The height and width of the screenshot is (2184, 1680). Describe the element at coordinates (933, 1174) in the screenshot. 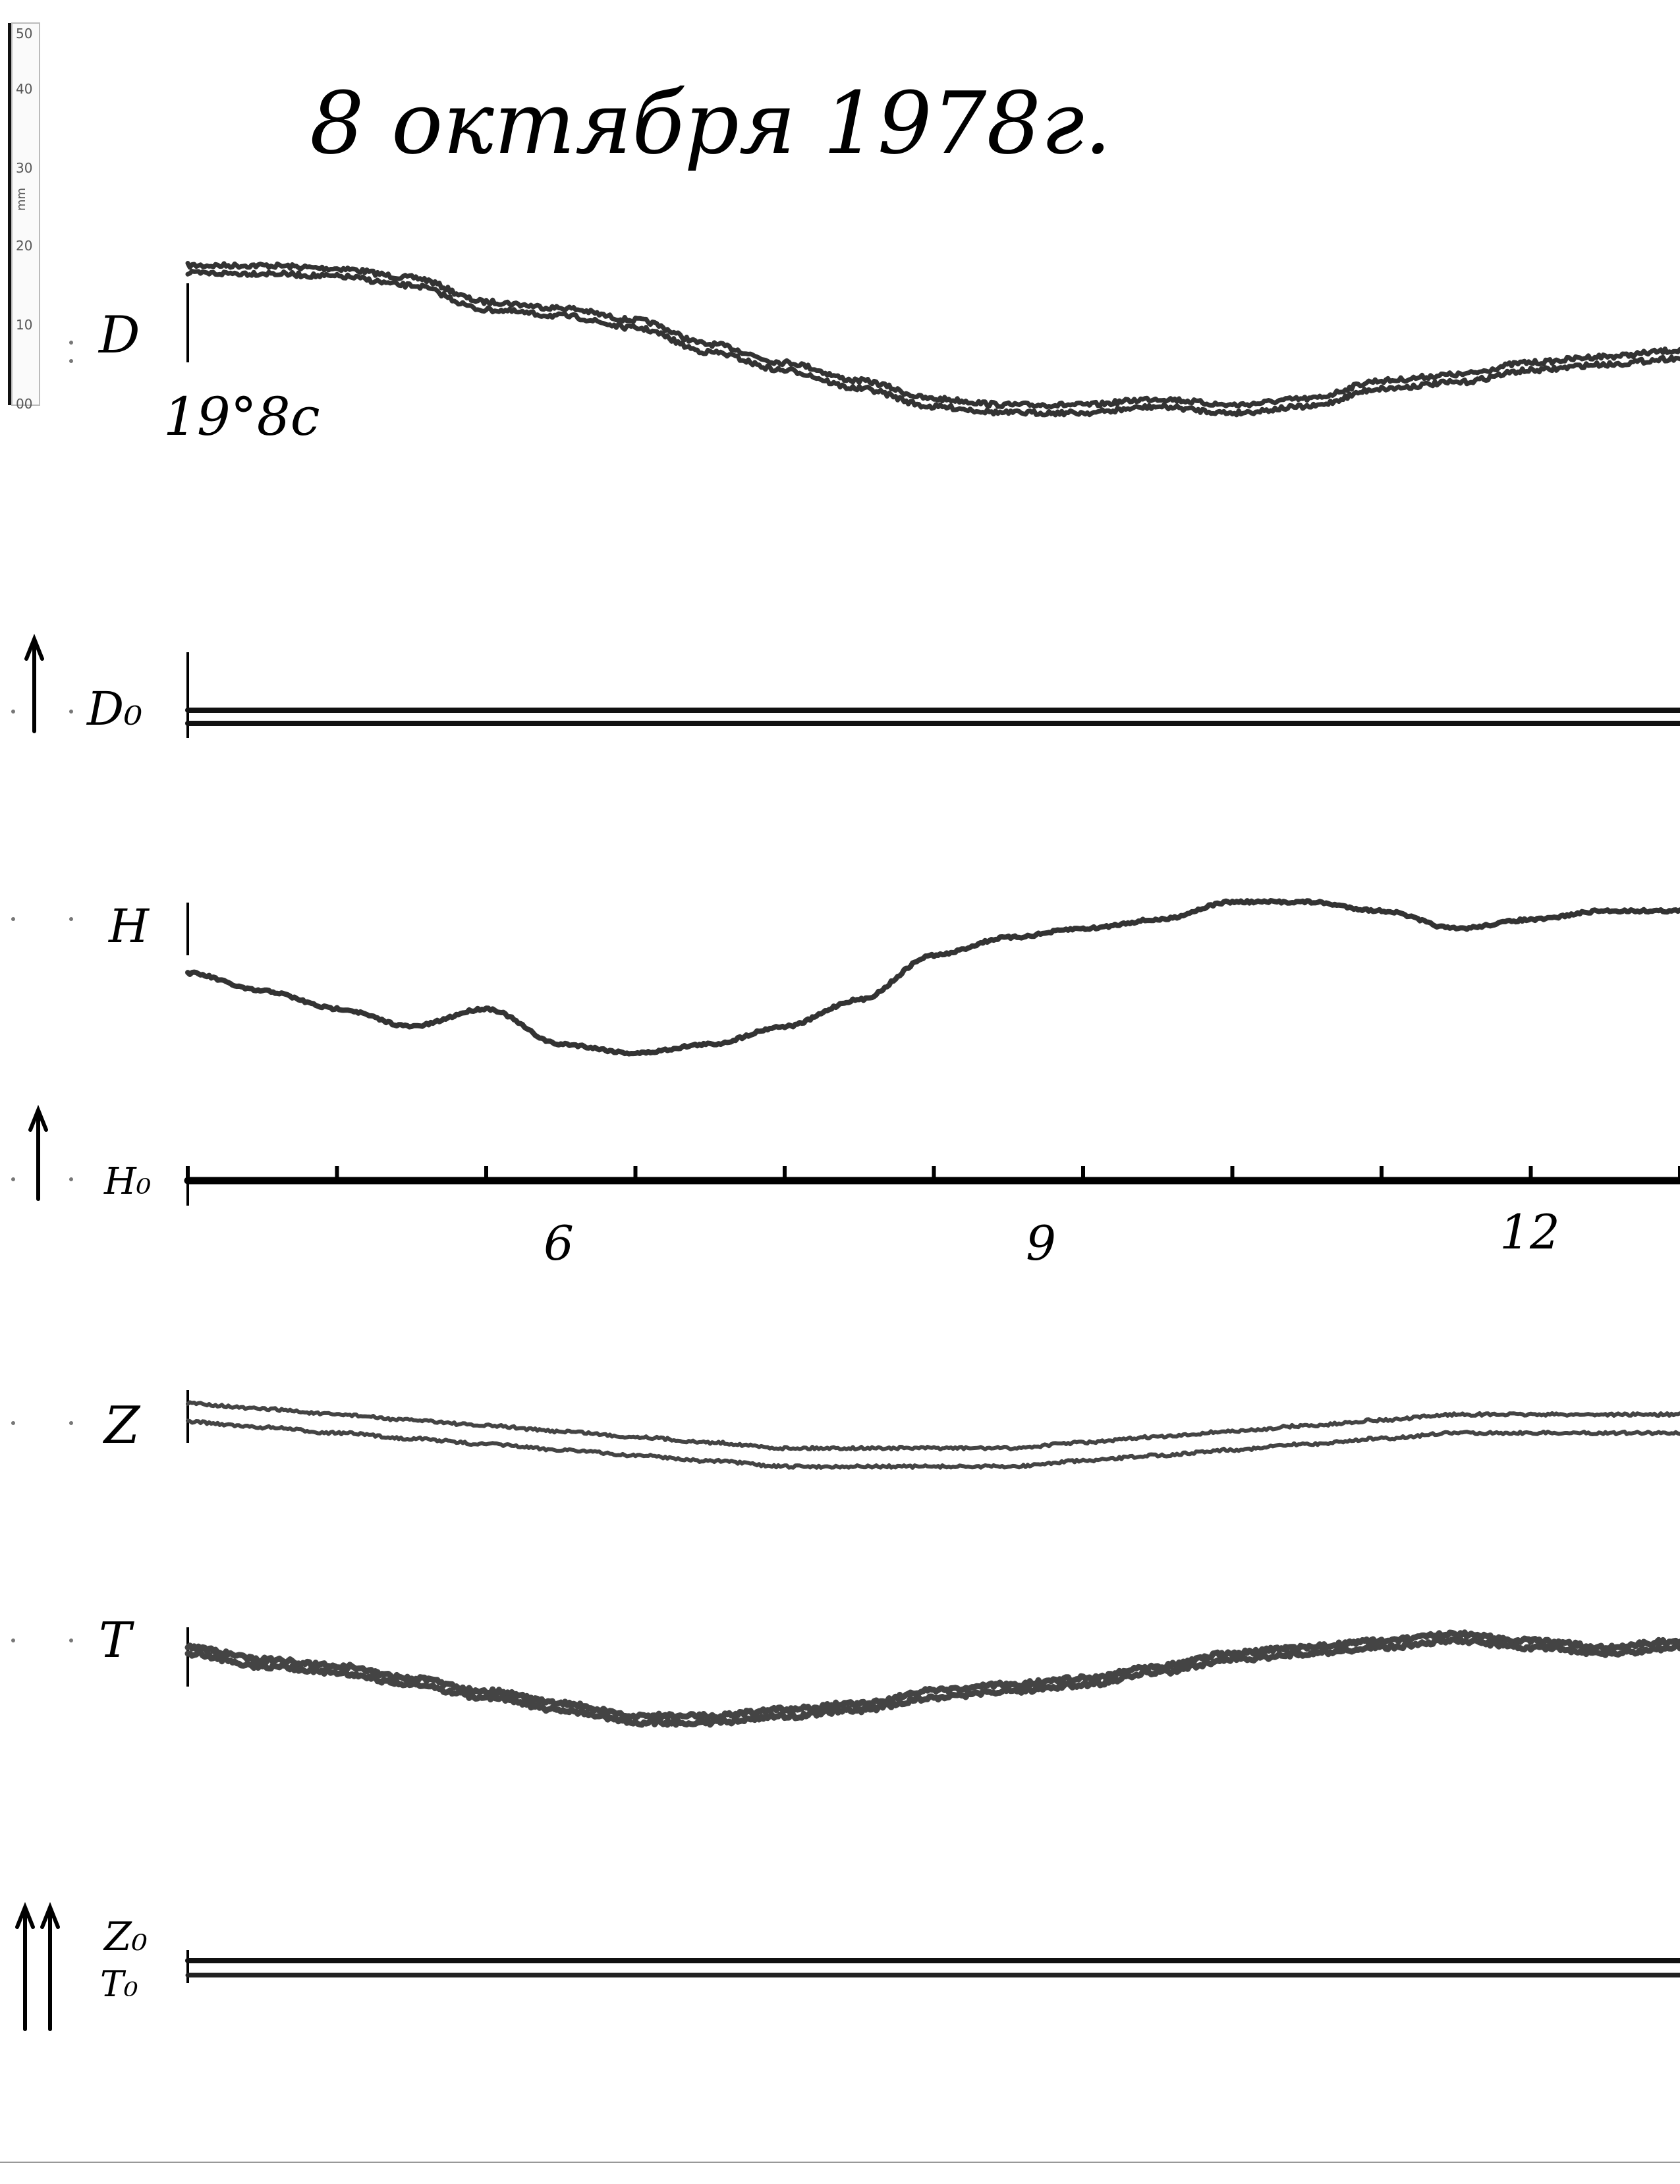

I see `hour-ticks` at that location.